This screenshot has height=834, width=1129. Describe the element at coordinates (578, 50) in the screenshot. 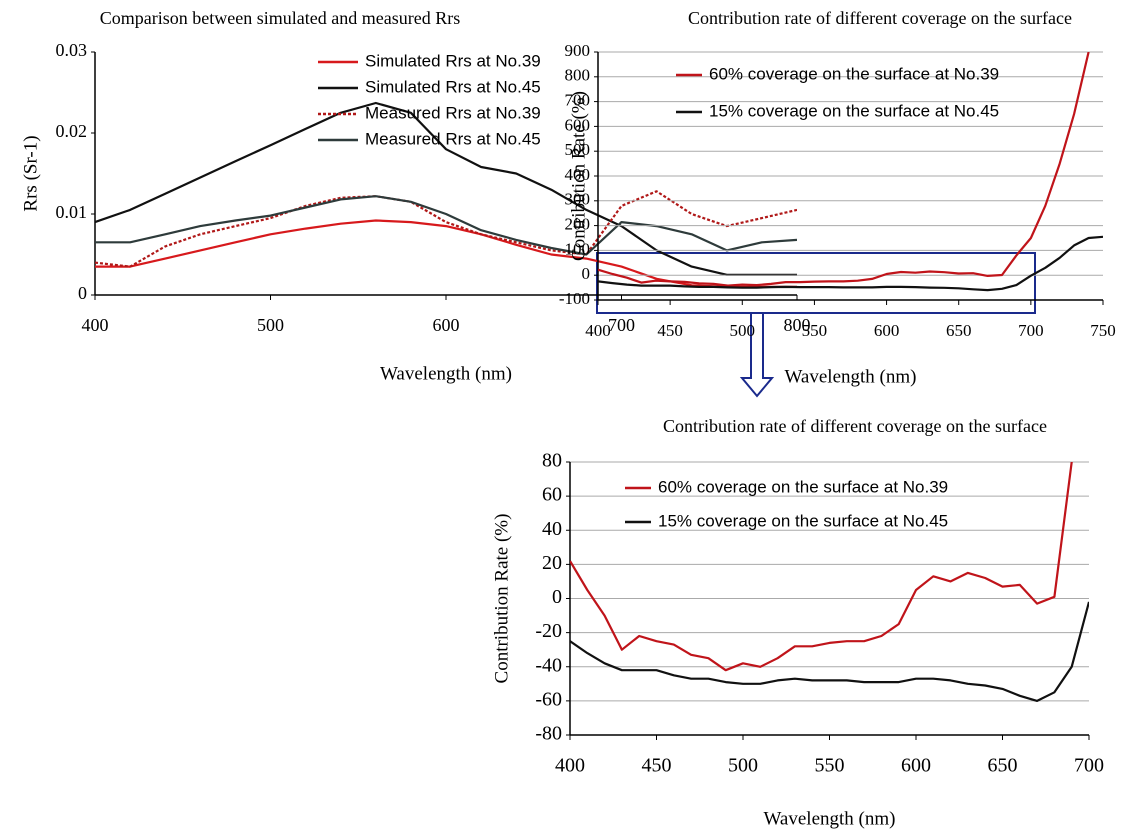

I see `y-tick-label: 900` at that location.